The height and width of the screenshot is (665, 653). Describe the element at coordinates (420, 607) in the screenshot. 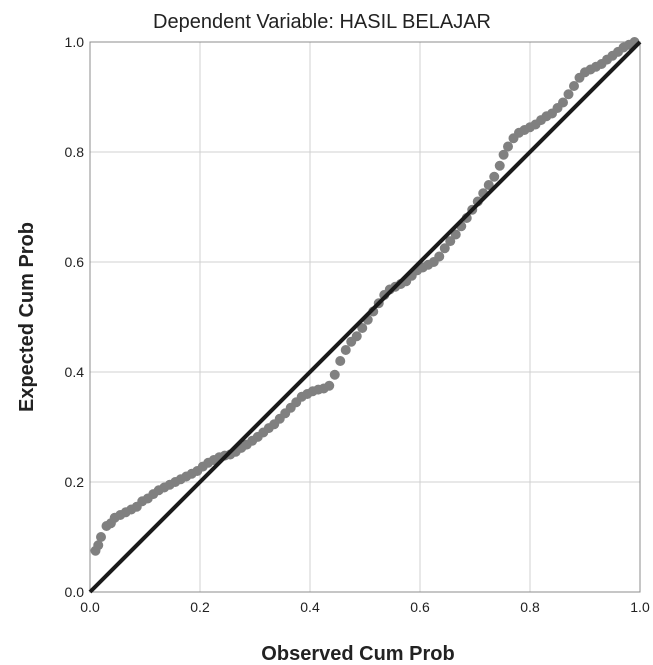

I see `x-tick-label: 0.6` at that location.